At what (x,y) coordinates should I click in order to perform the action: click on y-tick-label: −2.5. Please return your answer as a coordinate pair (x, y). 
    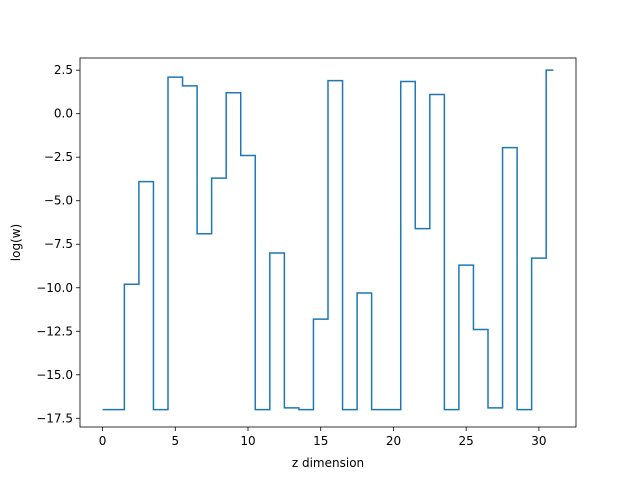
    Looking at the image, I should click on (58, 157).